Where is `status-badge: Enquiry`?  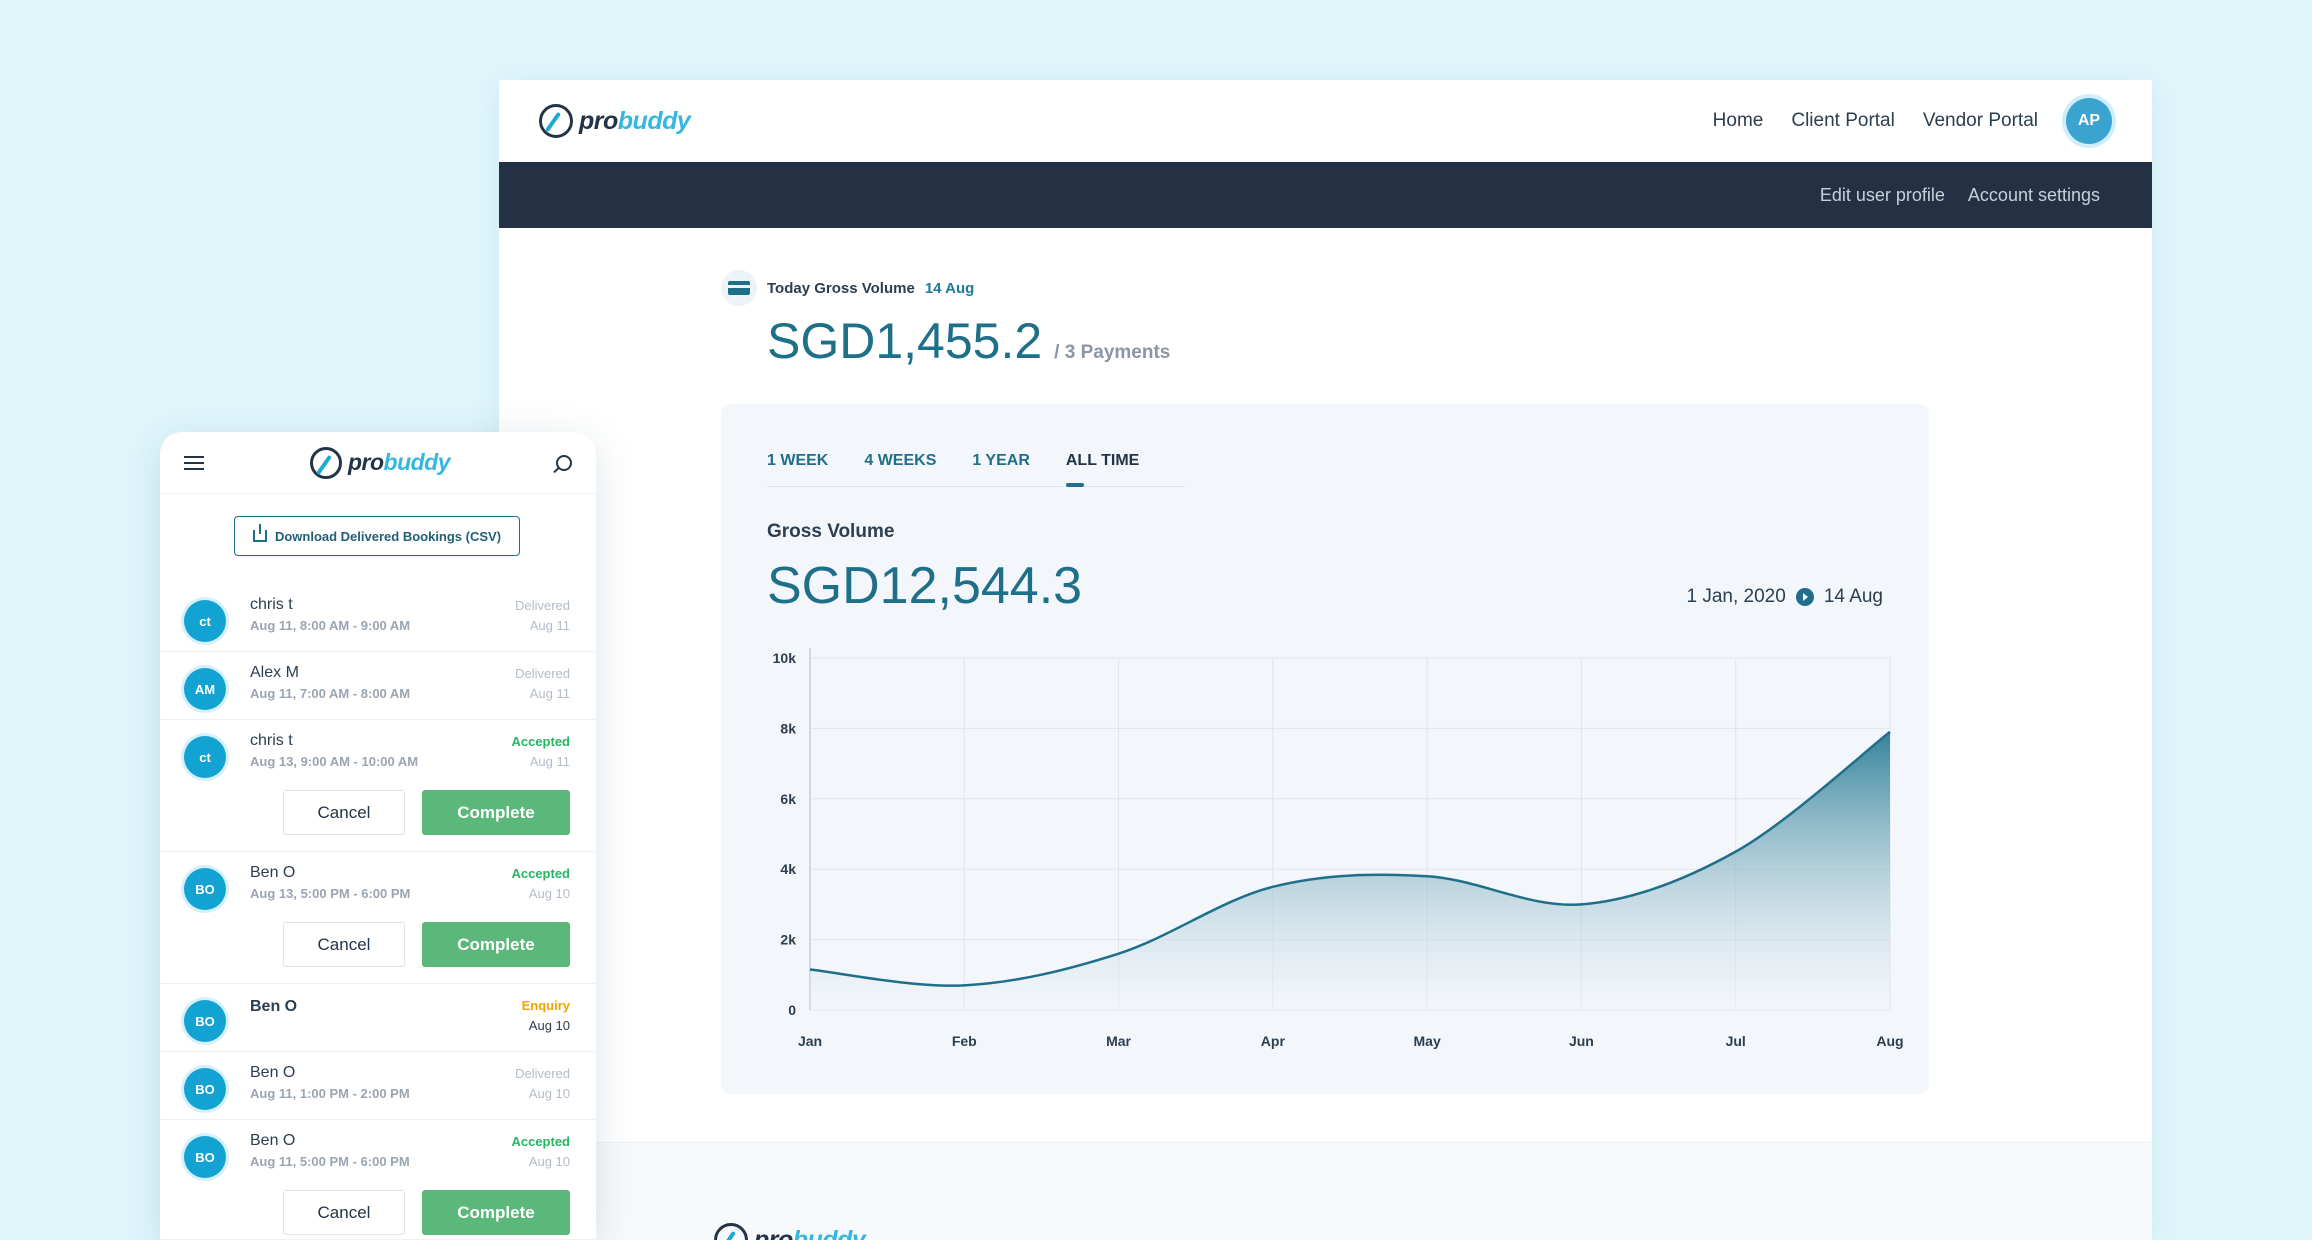
status-badge: Enquiry is located at coordinates (545, 1005).